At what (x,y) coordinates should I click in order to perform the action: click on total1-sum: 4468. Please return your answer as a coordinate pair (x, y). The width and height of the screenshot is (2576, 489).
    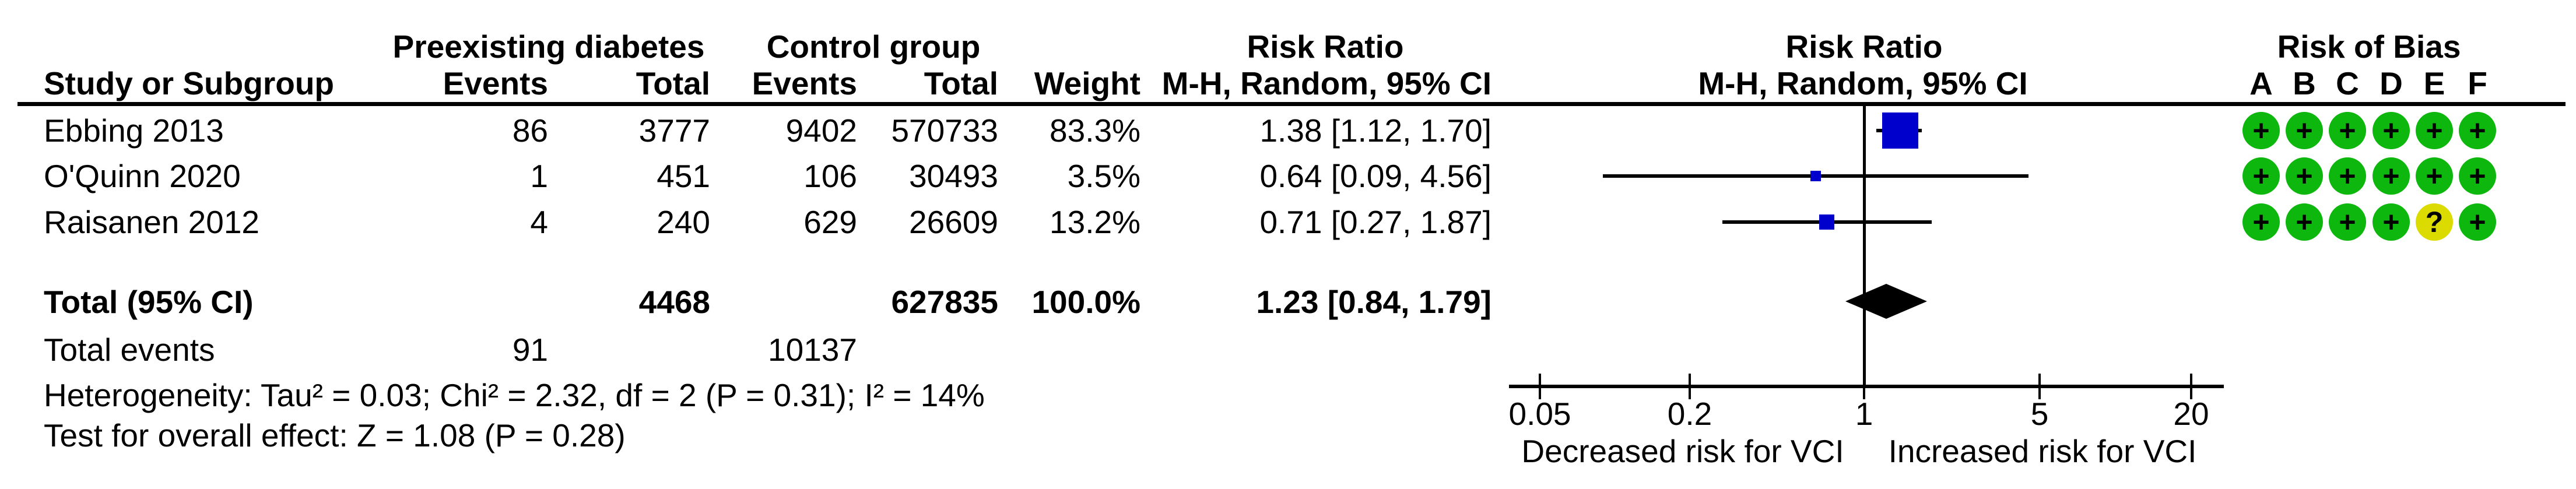
    Looking at the image, I should click on (674, 302).